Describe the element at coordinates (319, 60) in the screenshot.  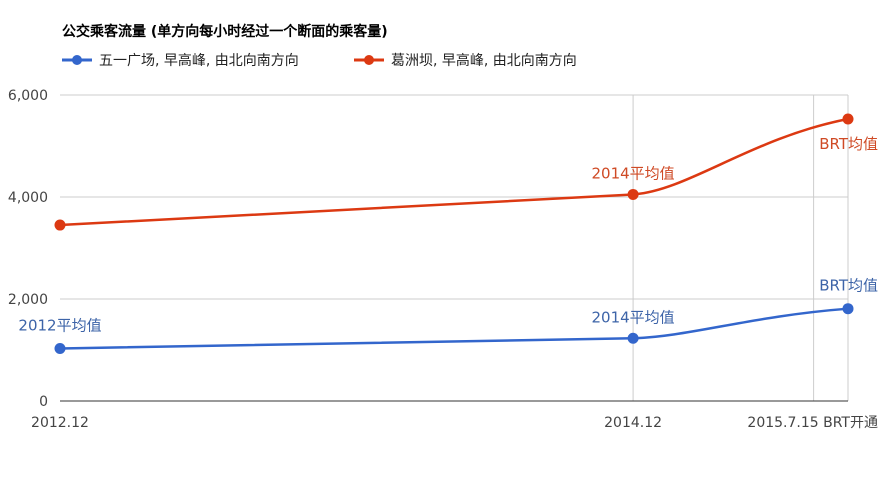
I see `legend: 五一广场, 早高峰, 由北向南方向 葛洲坝, 早高峰, 由北向南方向` at that location.